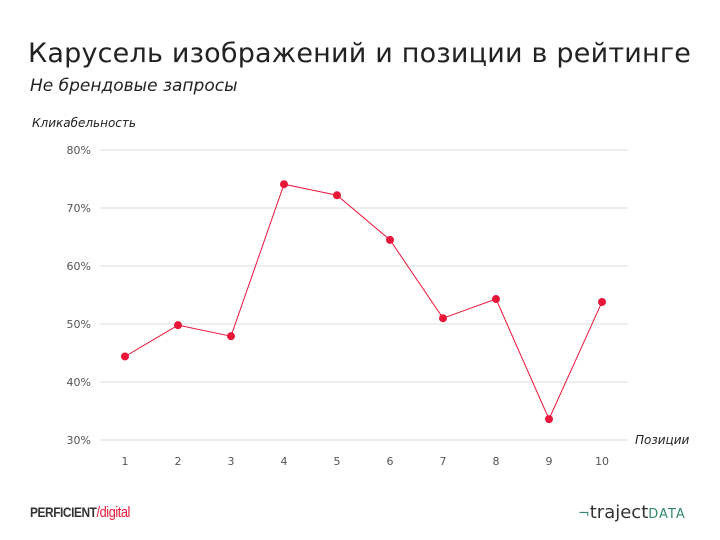 The image size is (720, 540). I want to click on y-tick-label: 50%, so click(79, 324).